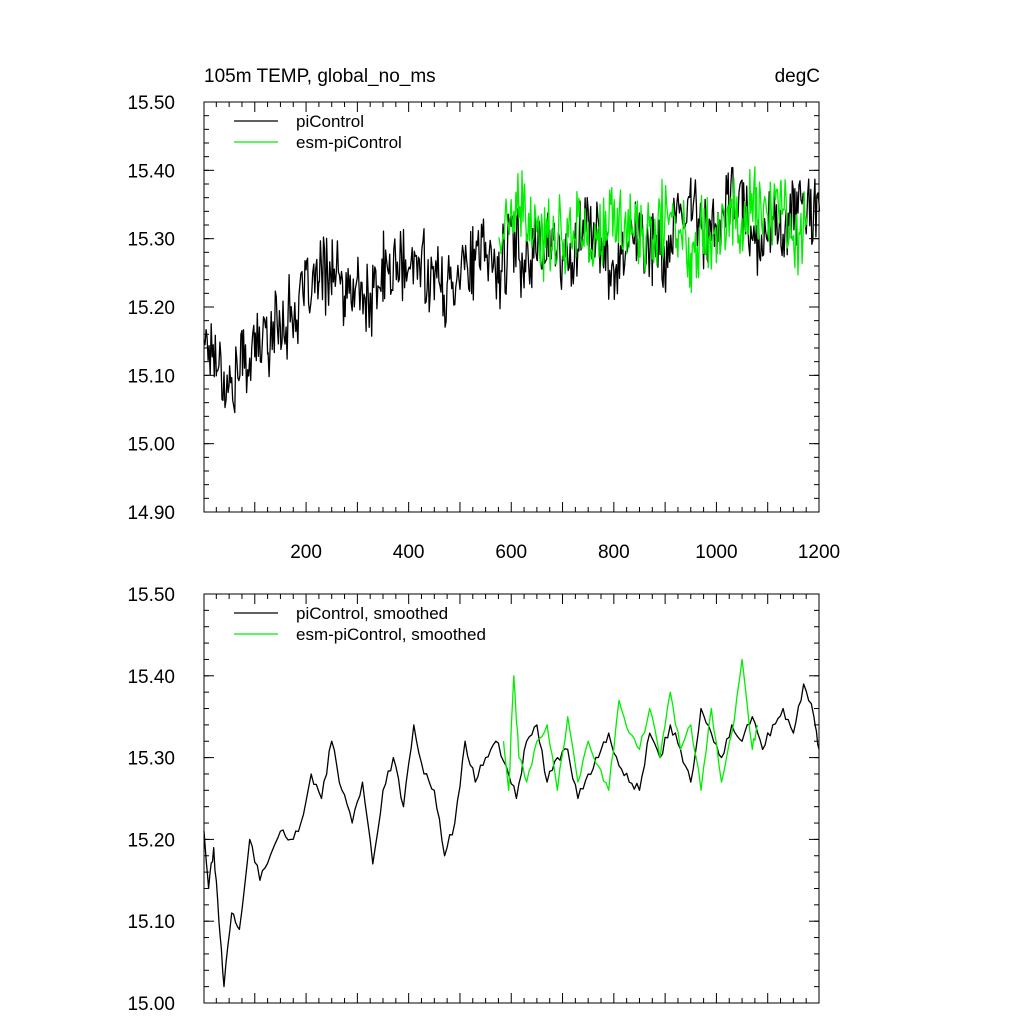  Describe the element at coordinates (349, 142) in the screenshot. I see `legend-label: esm-piControl` at that location.